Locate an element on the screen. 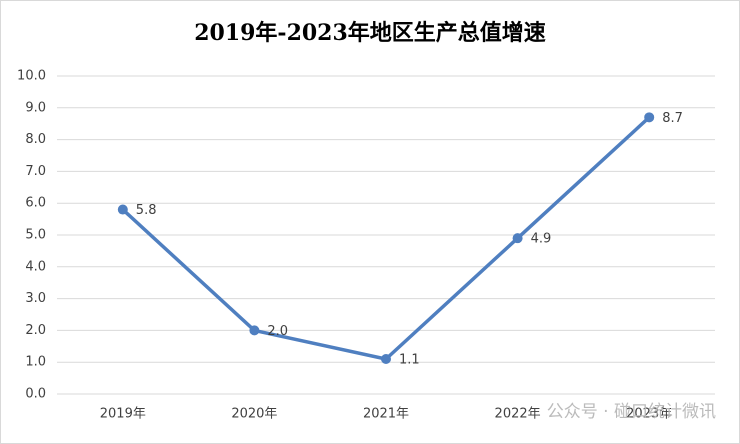 The image size is (740, 444). y-tick-label: 7.0 is located at coordinates (35, 171).